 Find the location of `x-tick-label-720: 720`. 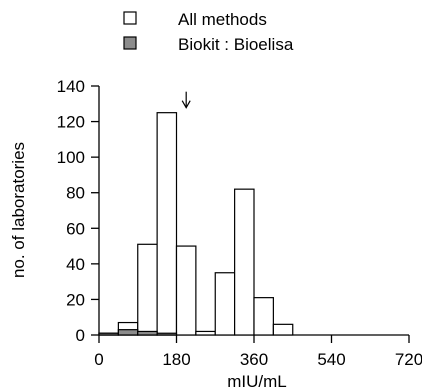

x-tick-label-720: 720 is located at coordinates (408, 359).